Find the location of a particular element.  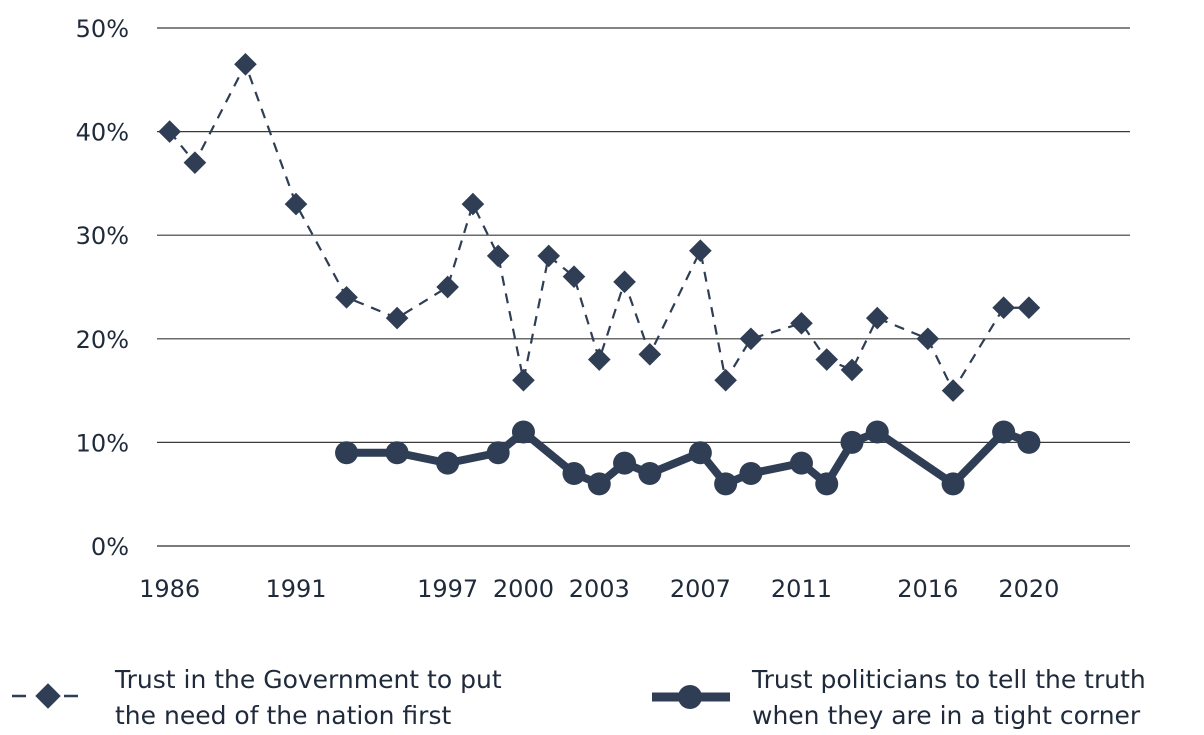

x-tick-label: 2007 is located at coordinates (700, 589).